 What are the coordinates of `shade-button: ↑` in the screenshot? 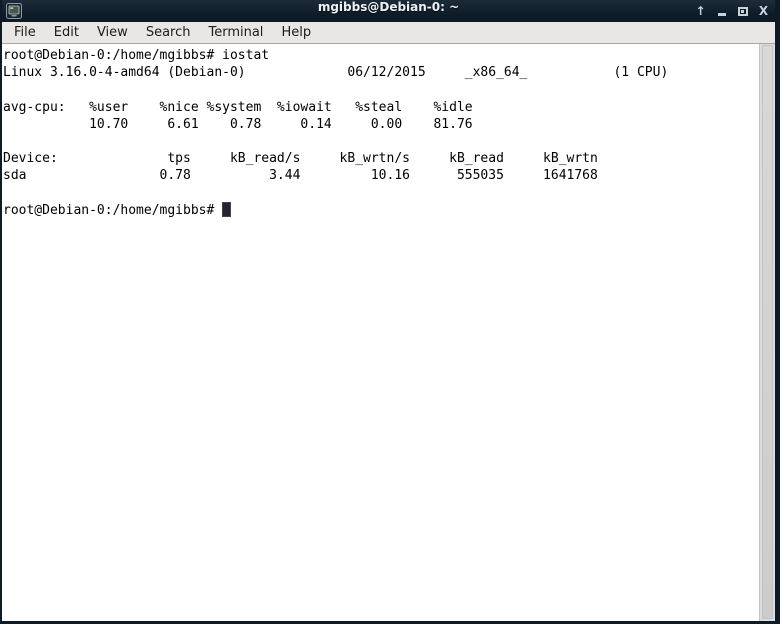 It's located at (700, 11).